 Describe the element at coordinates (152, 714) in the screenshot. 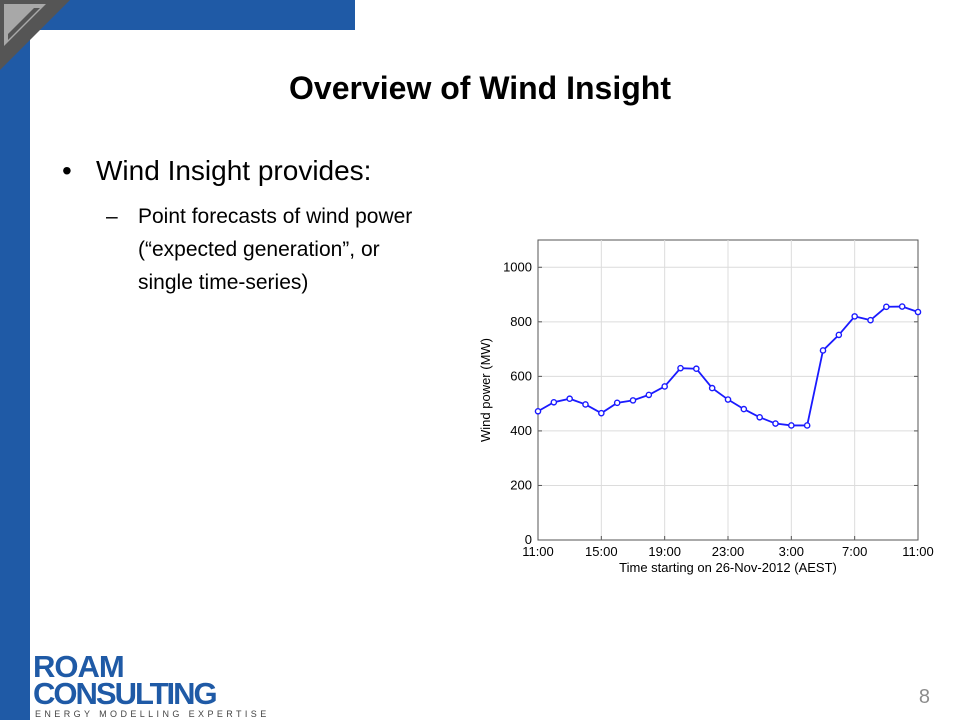

I see `logo-tagline: ENERGY MODELLING EXPERTISE` at that location.